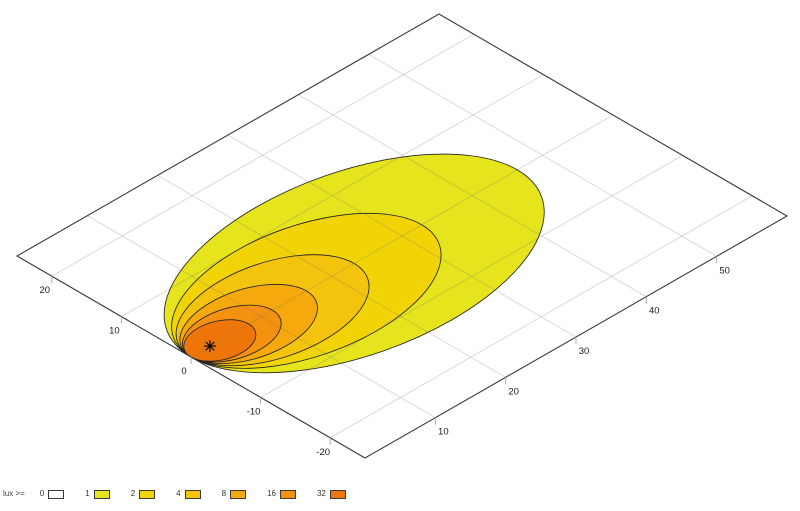 This screenshot has width=800, height=511. Describe the element at coordinates (224, 493) in the screenshot. I see `legend-item-value: 8` at that location.